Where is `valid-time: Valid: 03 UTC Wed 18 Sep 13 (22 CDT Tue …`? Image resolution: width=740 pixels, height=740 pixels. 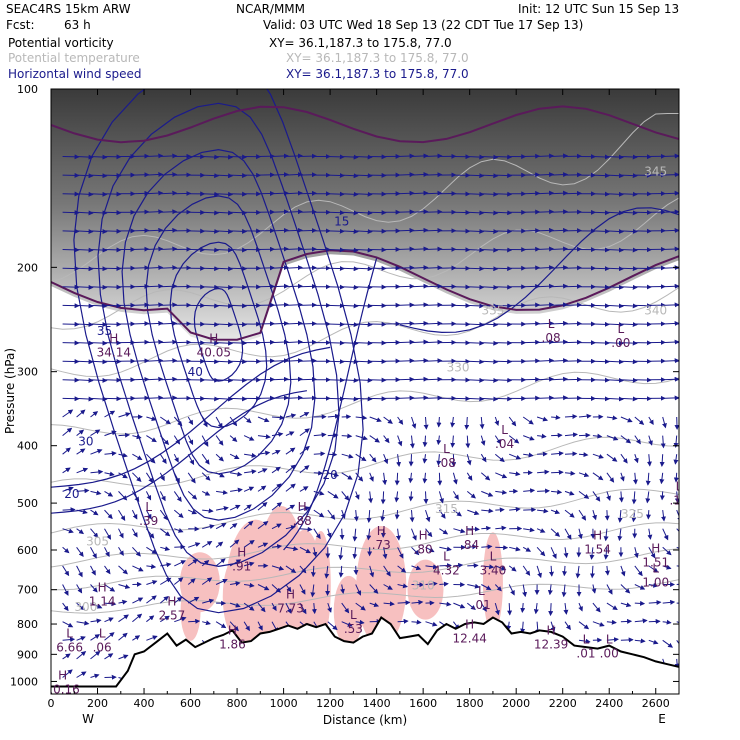 valid-time: Valid: 03 UTC Wed 18 Sep 13 (22 CDT Tue … is located at coordinates (423, 25).